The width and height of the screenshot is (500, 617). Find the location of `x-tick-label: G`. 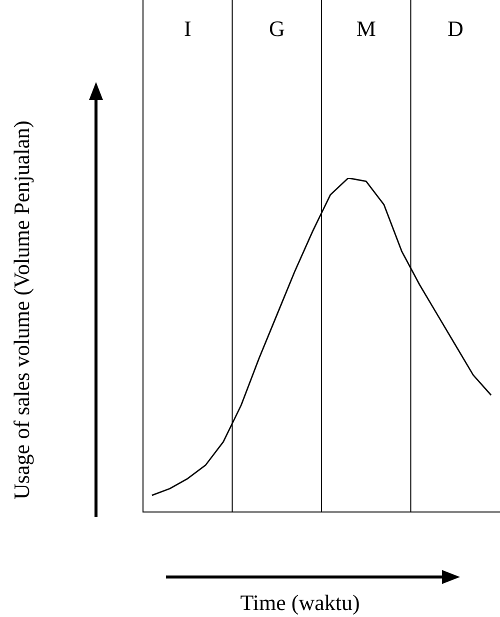

x-tick-label: G is located at coordinates (276, 28).